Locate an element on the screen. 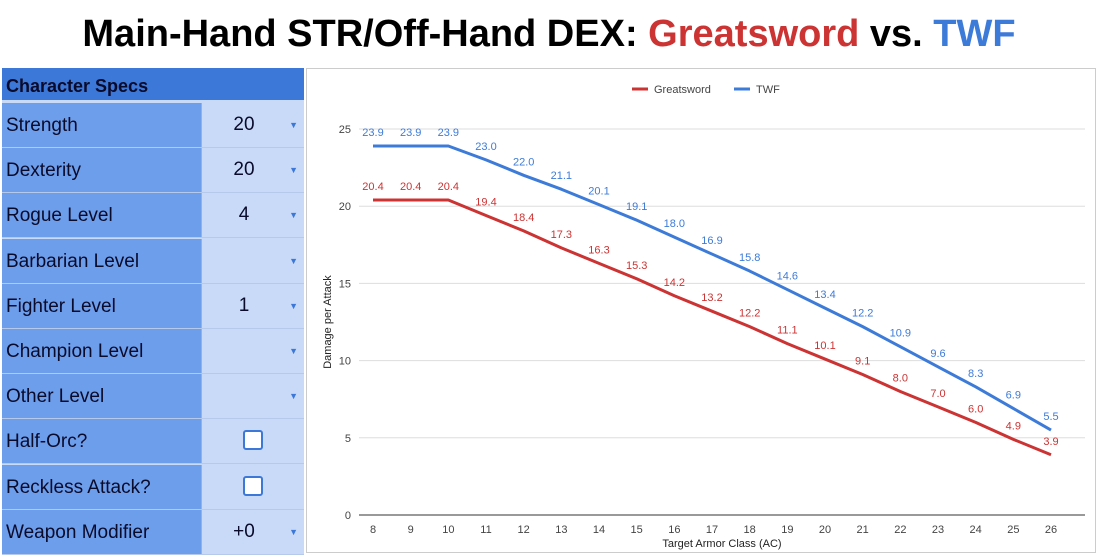 This screenshot has width=1098, height=557. spec-row-reckless-attack: Reckless Attack? is located at coordinates (153, 487).